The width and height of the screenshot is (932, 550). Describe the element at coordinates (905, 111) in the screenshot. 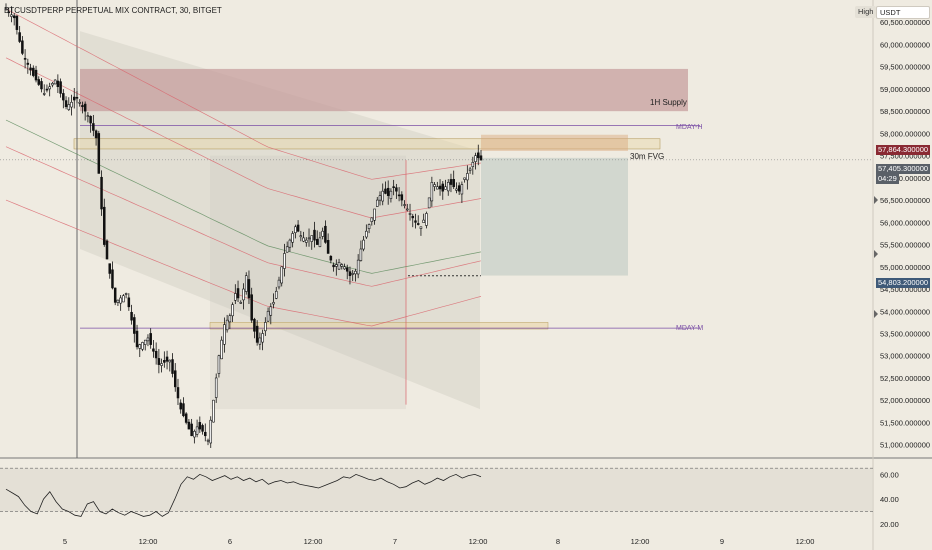

I see `price-tick-label: 58,500.000000` at that location.